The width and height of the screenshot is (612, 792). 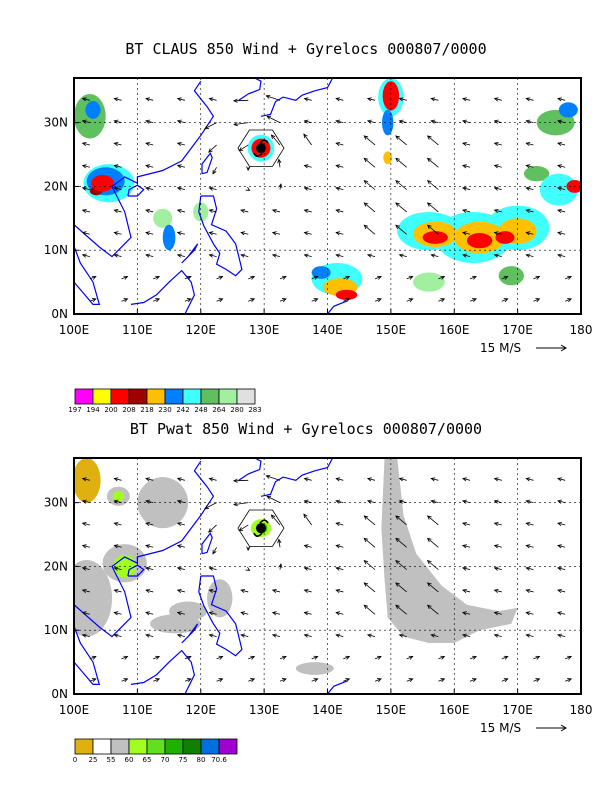 I want to click on panel2-moisture-blob, so click(x=314, y=668).